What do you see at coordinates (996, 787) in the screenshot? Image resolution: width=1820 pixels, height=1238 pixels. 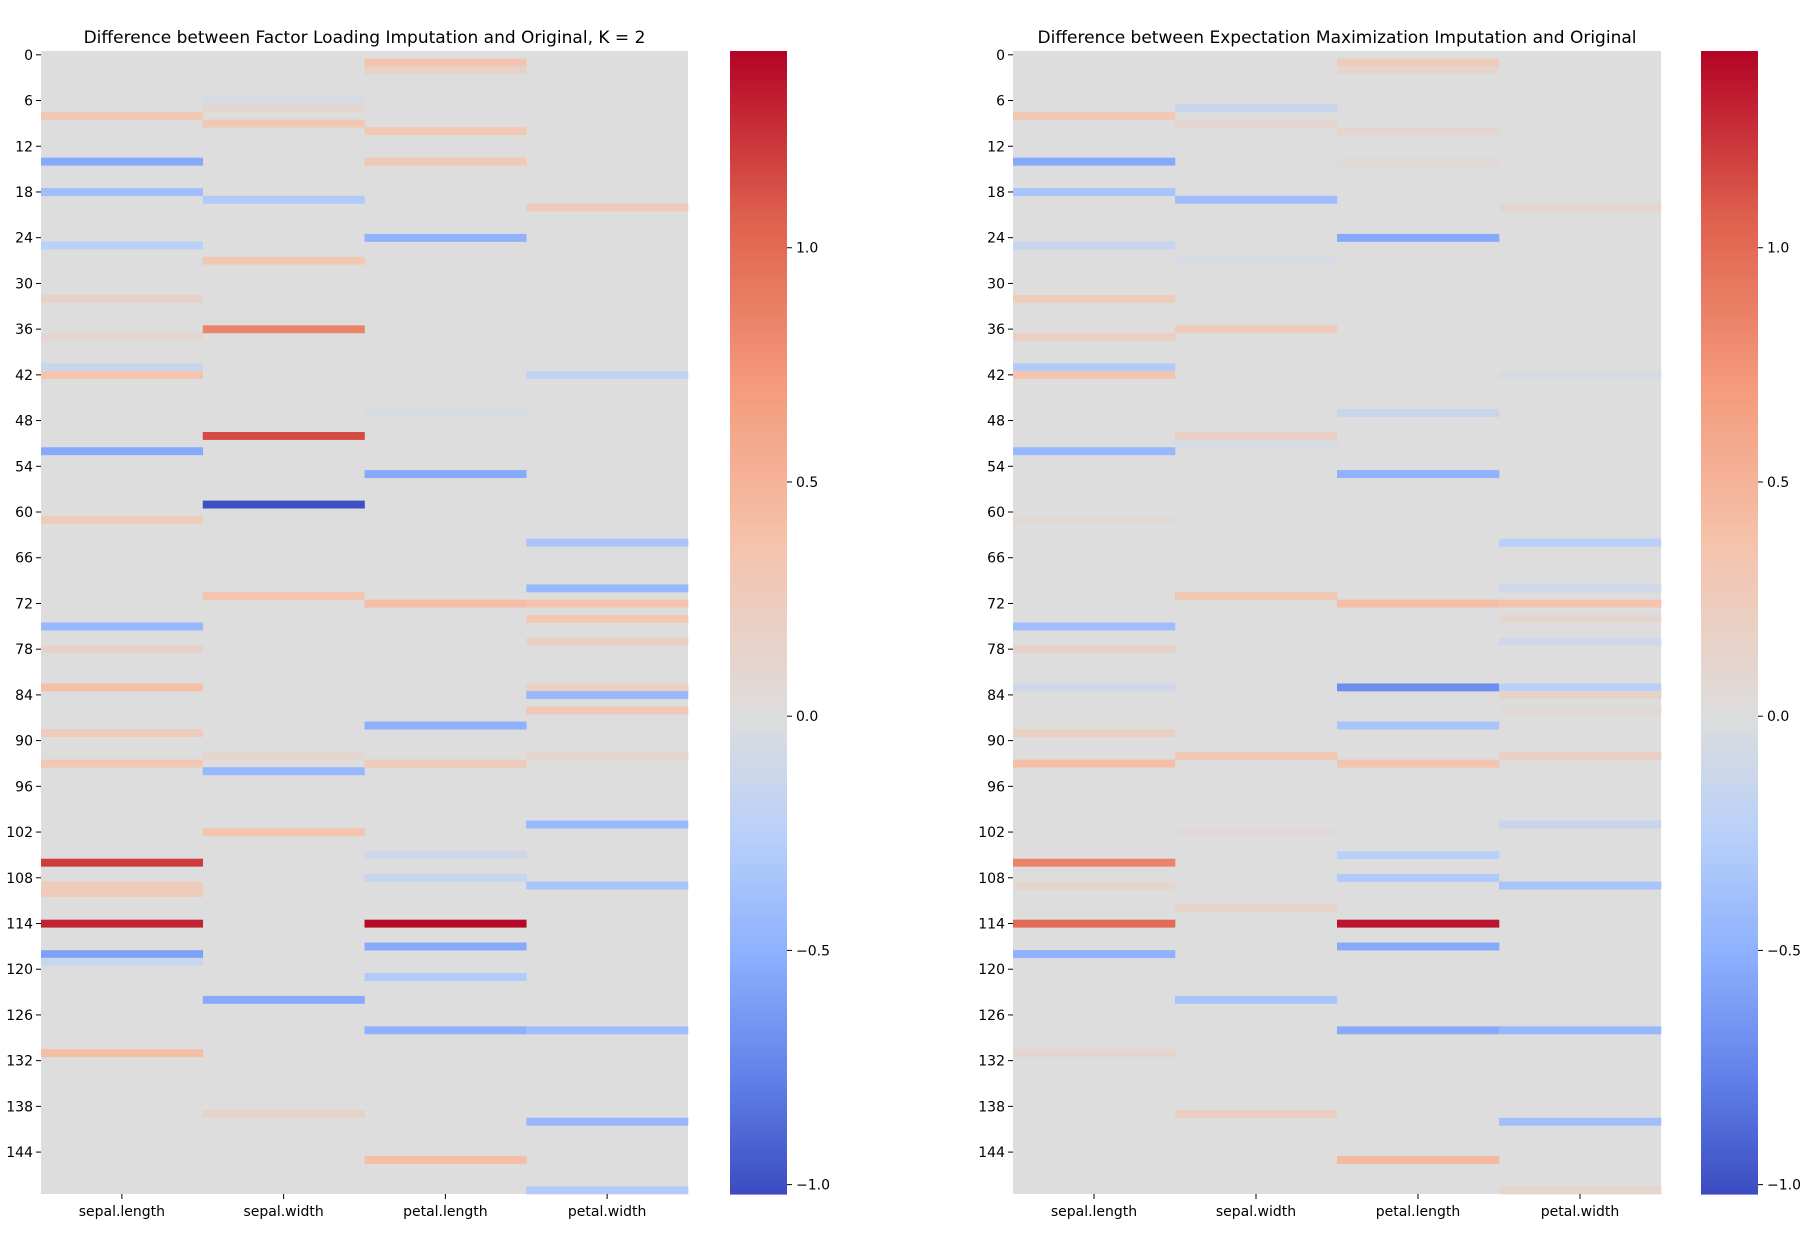 I see `y-tick-label: 96` at bounding box center [996, 787].